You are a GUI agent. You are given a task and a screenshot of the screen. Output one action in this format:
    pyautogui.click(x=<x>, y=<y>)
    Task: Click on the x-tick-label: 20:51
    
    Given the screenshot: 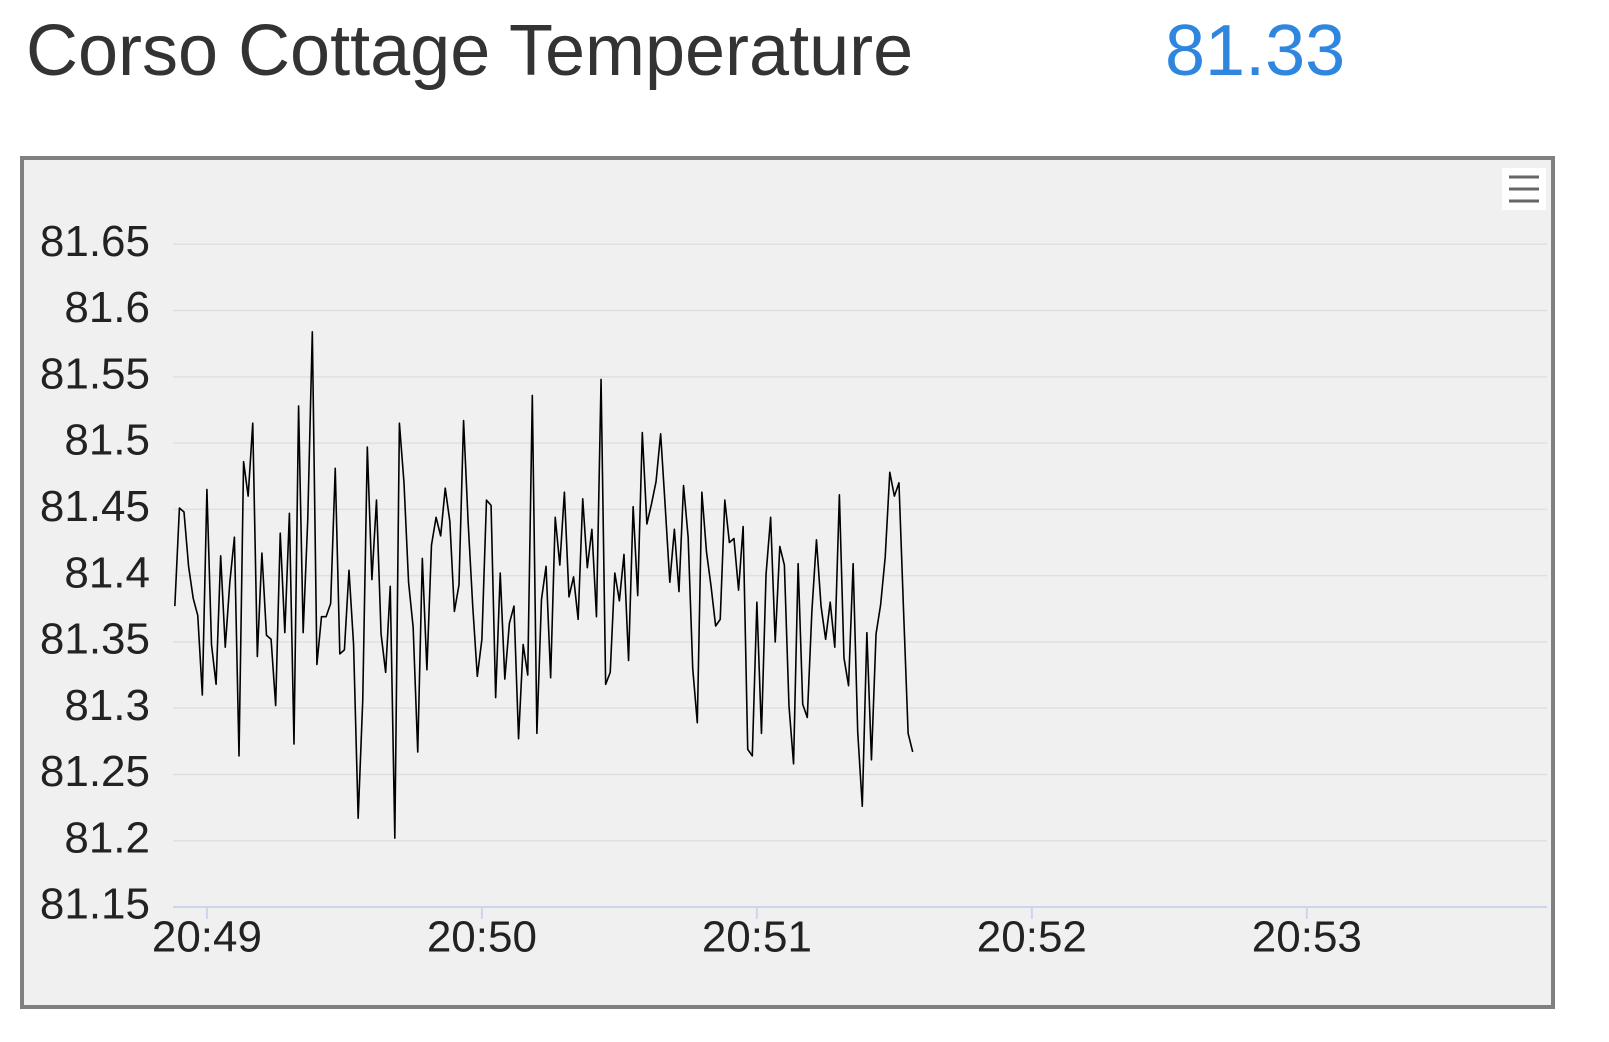 What is the action you would take?
    pyautogui.click(x=757, y=937)
    